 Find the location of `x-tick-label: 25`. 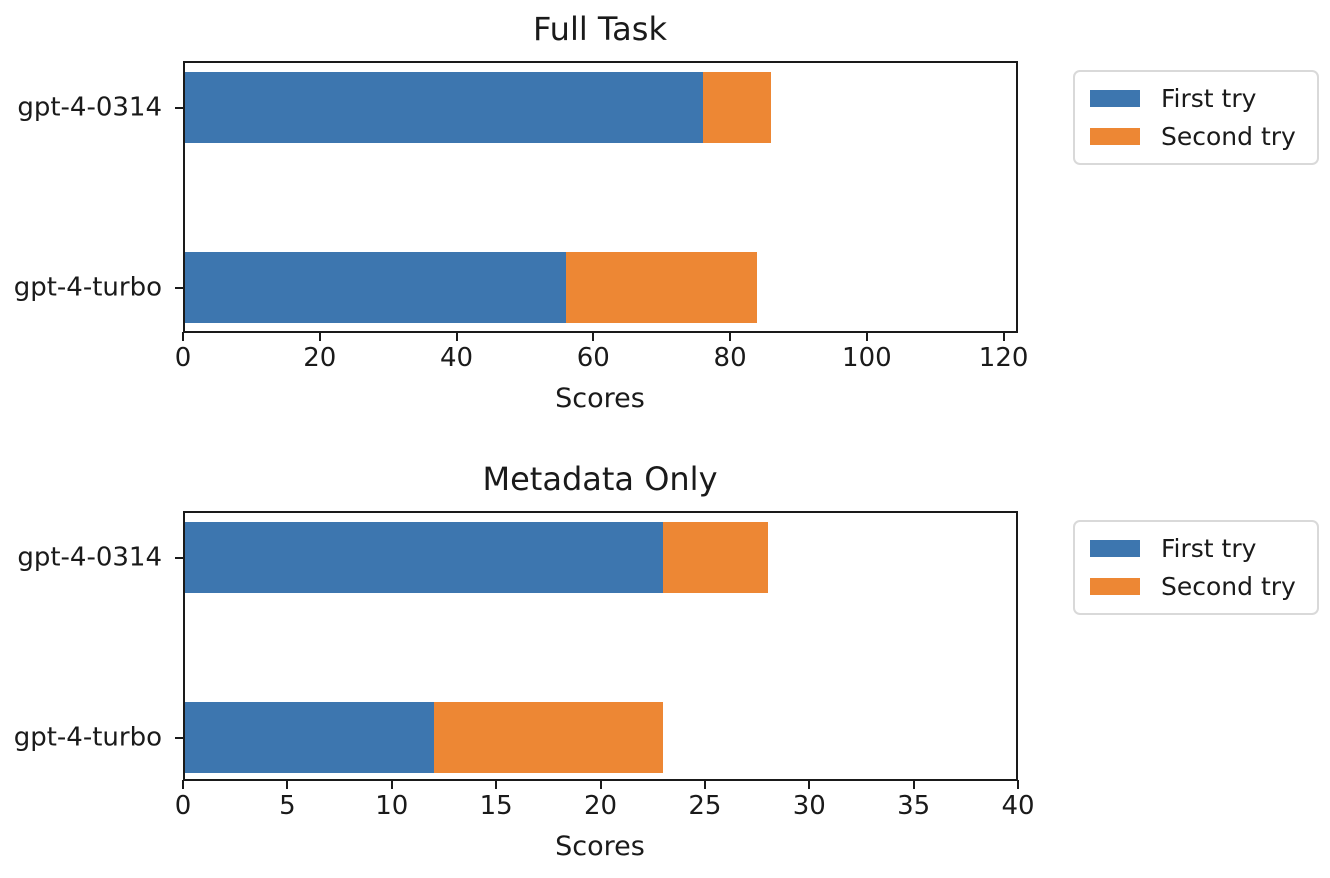

x-tick-label: 25 is located at coordinates (705, 806).